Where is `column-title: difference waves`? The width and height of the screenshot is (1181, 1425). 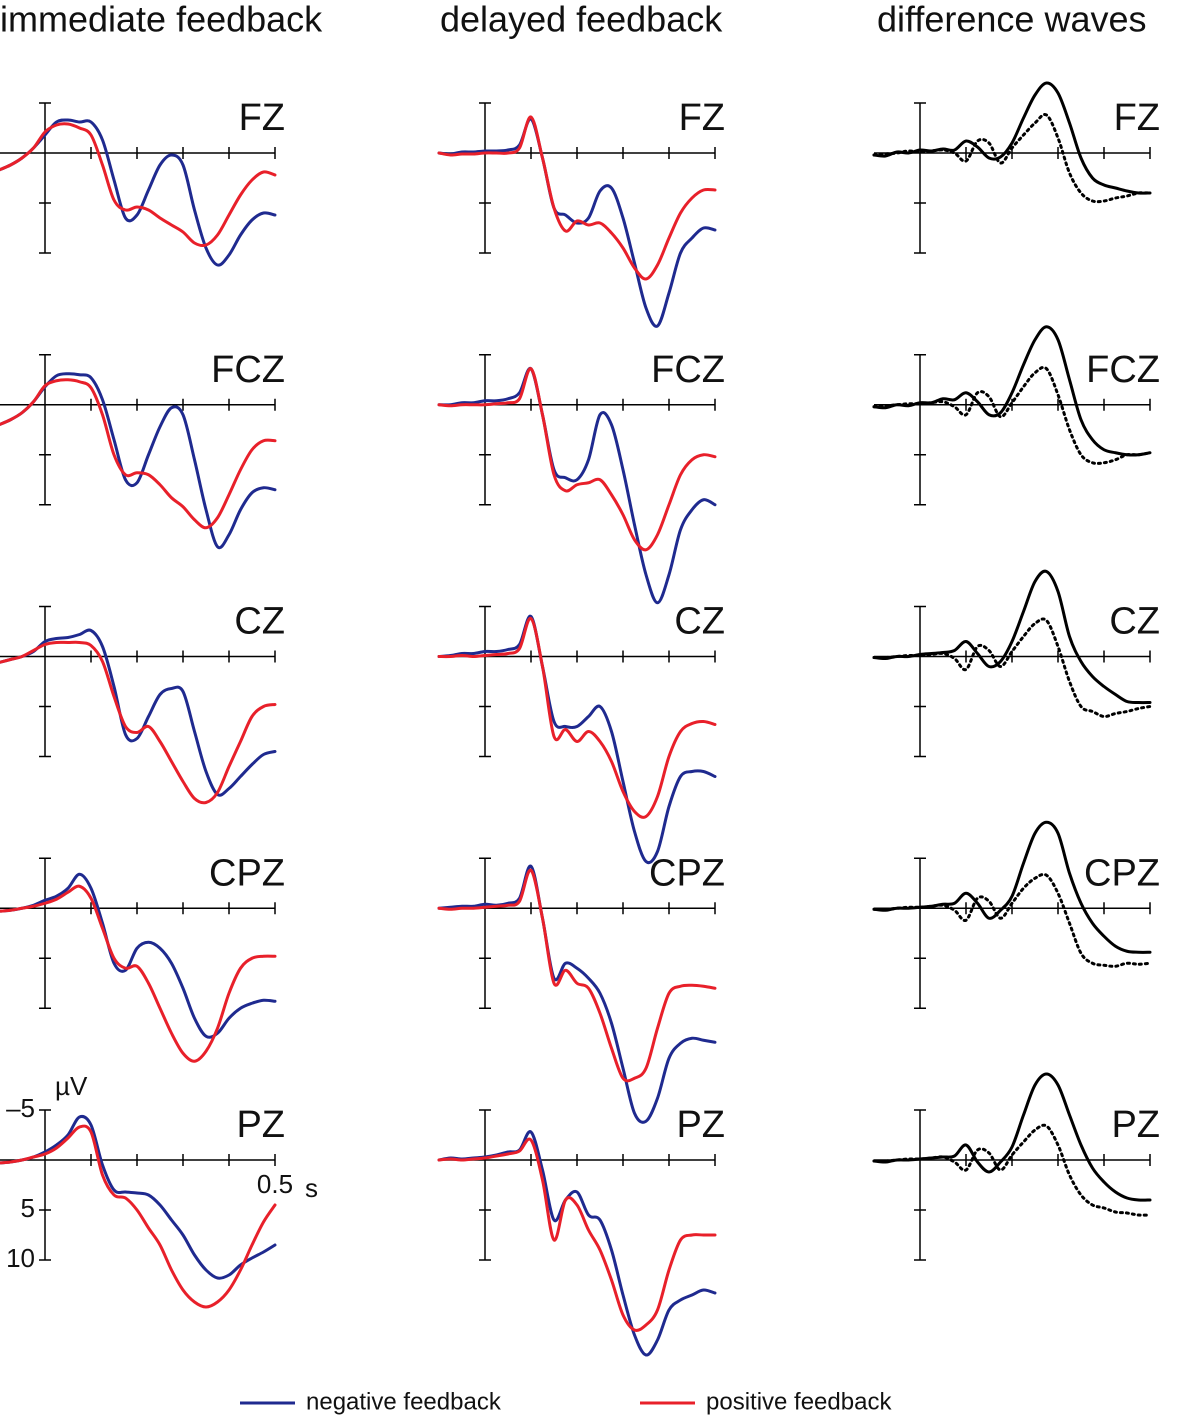 column-title: difference waves is located at coordinates (1012, 20).